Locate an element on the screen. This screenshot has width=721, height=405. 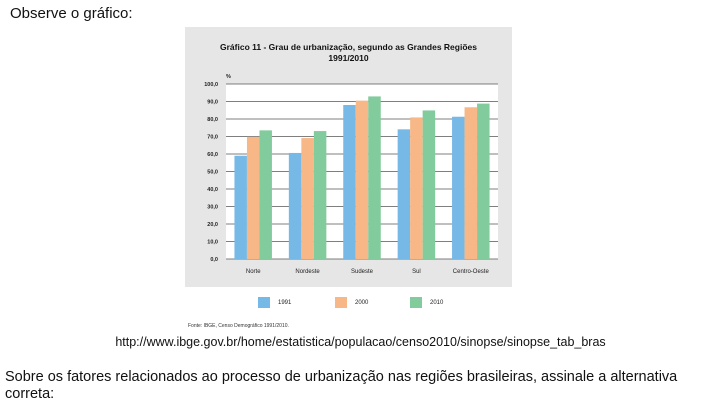
bar-1991-Sul is located at coordinates (404, 194).